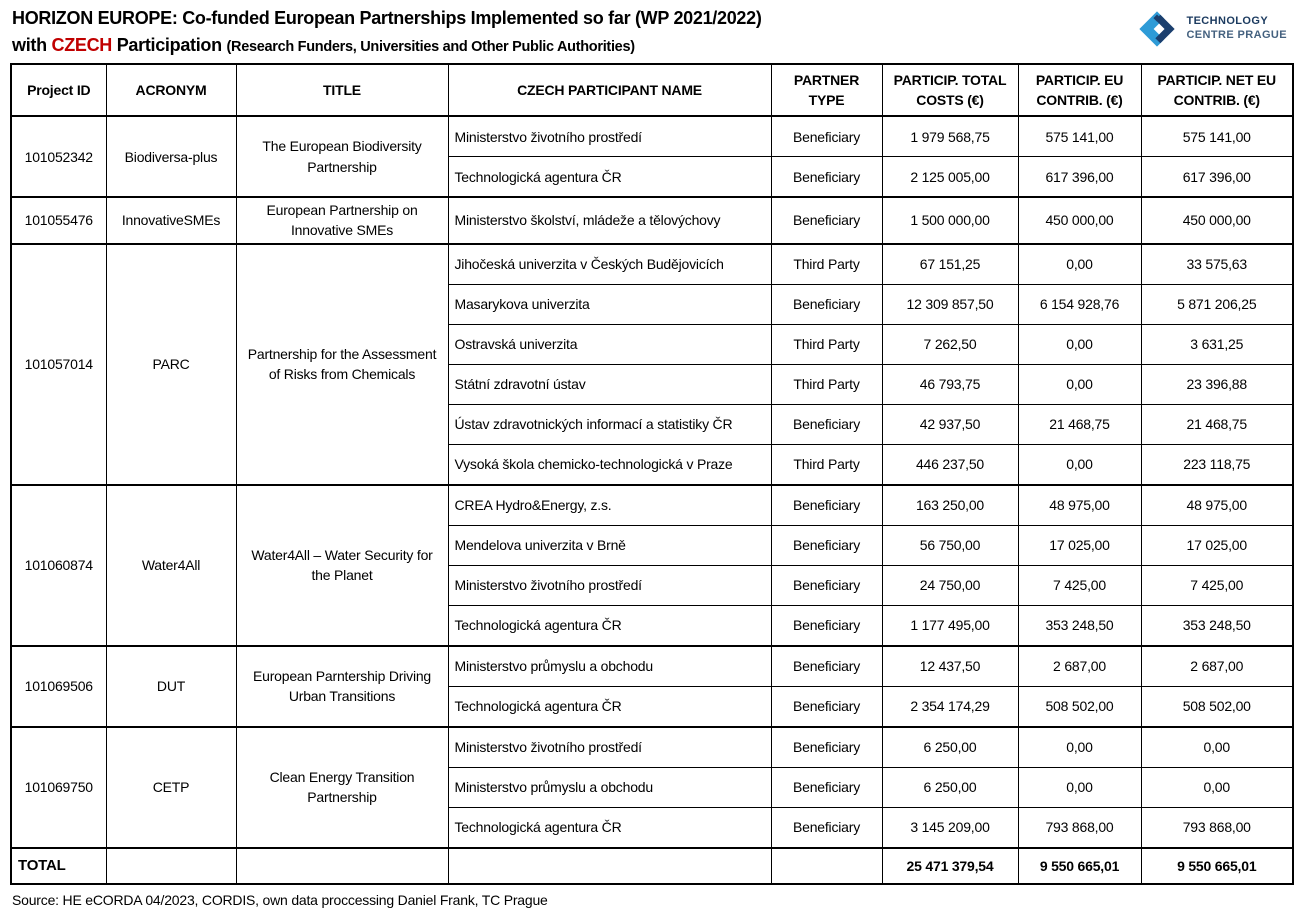  What do you see at coordinates (342, 156) in the screenshot?
I see `title-cell: The European Biodiversity Partnership` at bounding box center [342, 156].